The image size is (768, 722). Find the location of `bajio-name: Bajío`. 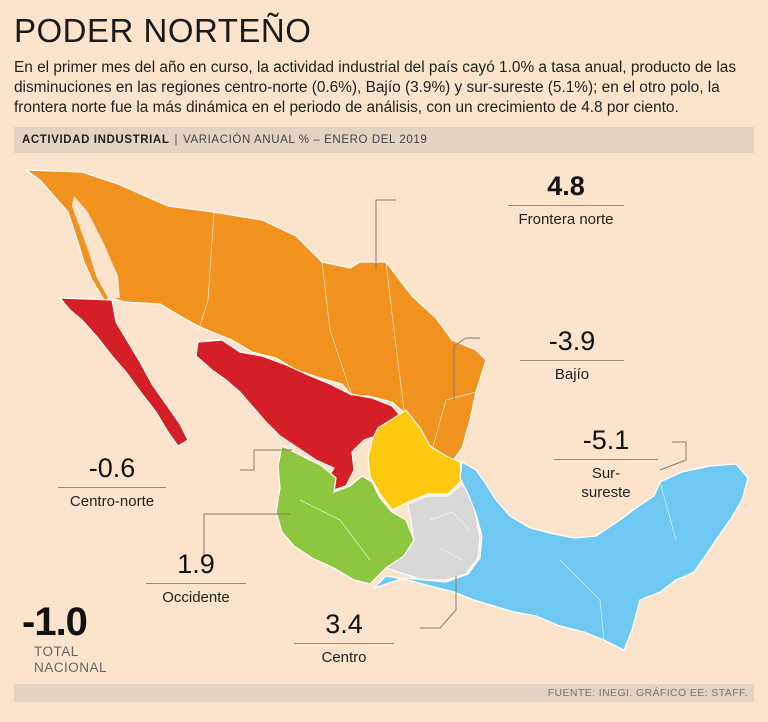

bajio-name: Bajío is located at coordinates (572, 374).